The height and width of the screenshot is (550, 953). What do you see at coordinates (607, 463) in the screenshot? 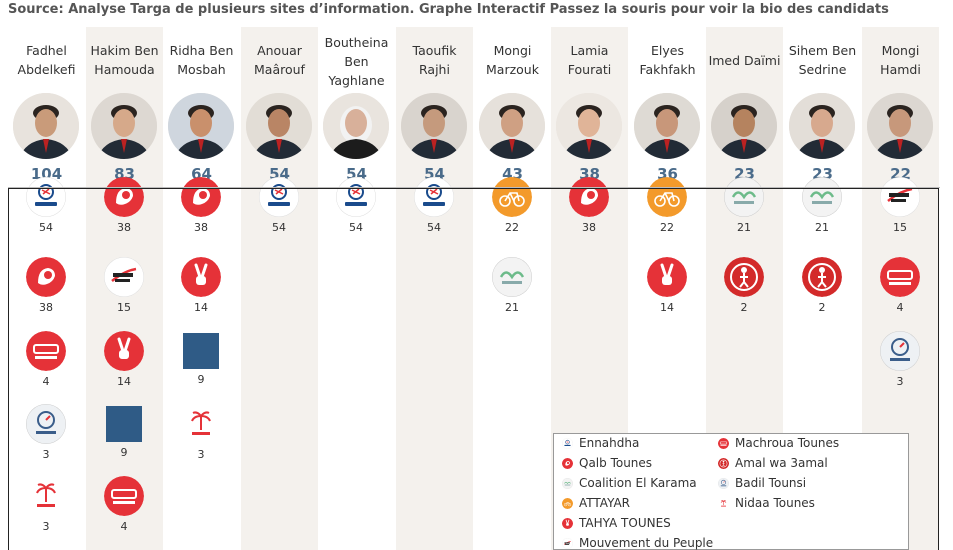
I see `legend-item-qalb: Qalb Tounes` at bounding box center [607, 463].